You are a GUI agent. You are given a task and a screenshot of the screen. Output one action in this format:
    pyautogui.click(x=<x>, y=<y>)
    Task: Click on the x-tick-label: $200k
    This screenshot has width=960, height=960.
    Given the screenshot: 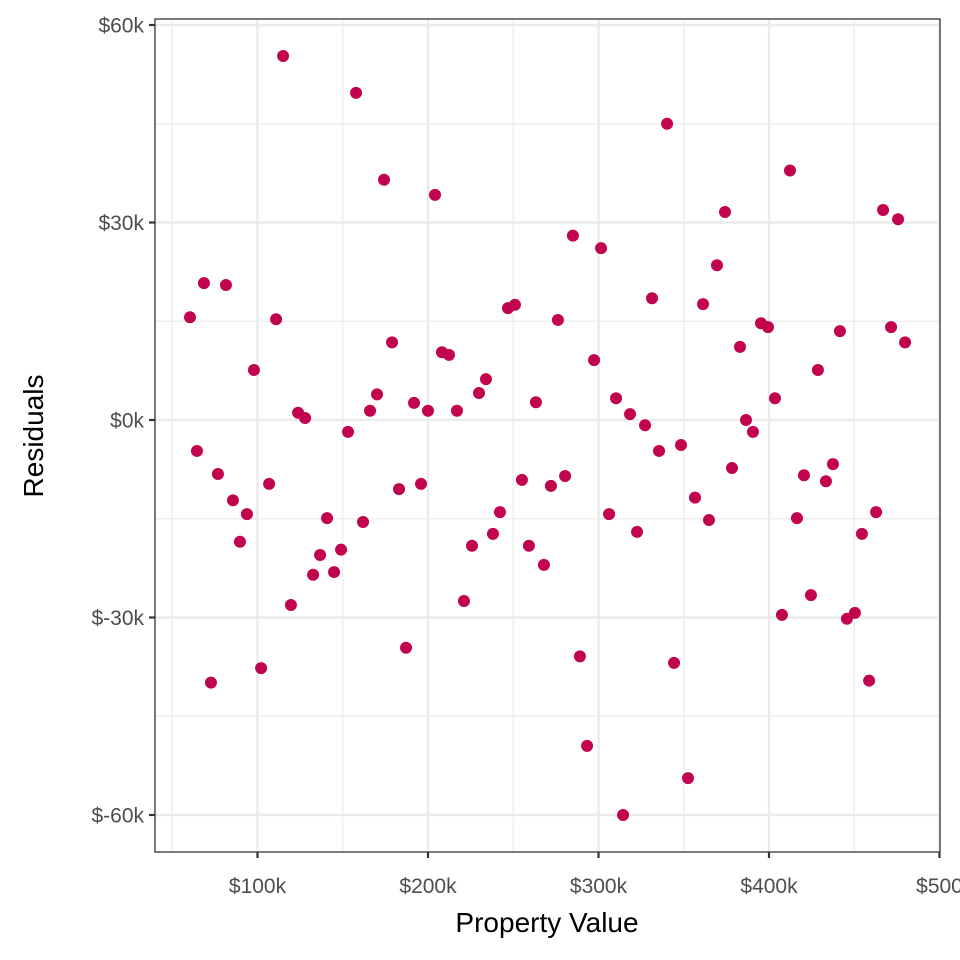 What is the action you would take?
    pyautogui.click(x=428, y=886)
    